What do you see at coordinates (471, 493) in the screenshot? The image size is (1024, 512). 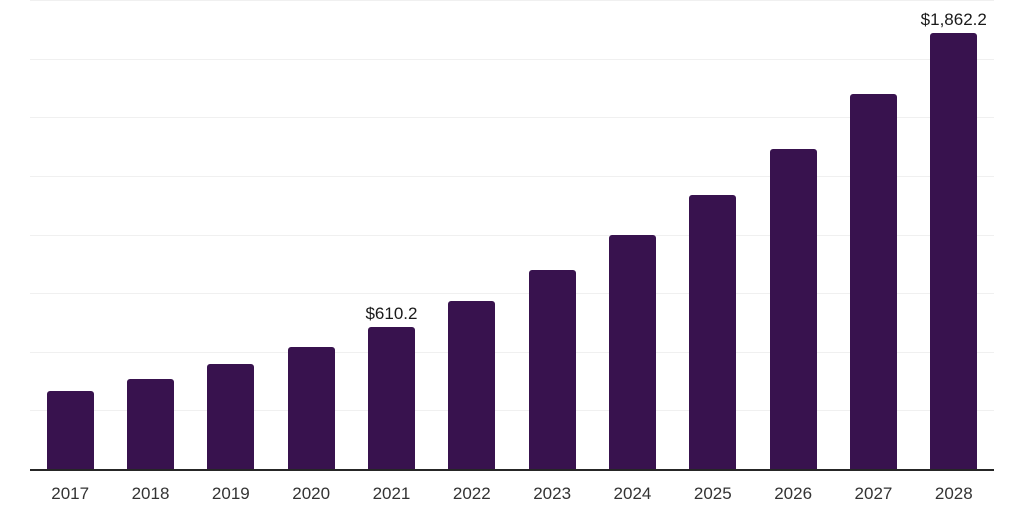 I see `x-tick-label-2022: 2022` at bounding box center [471, 493].